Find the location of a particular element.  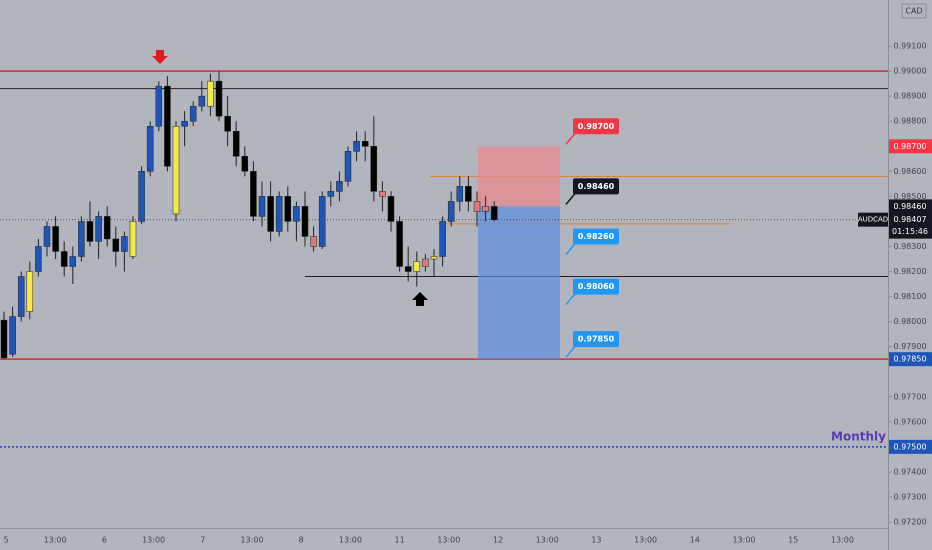

callout-label: 0.98260 is located at coordinates (596, 236).